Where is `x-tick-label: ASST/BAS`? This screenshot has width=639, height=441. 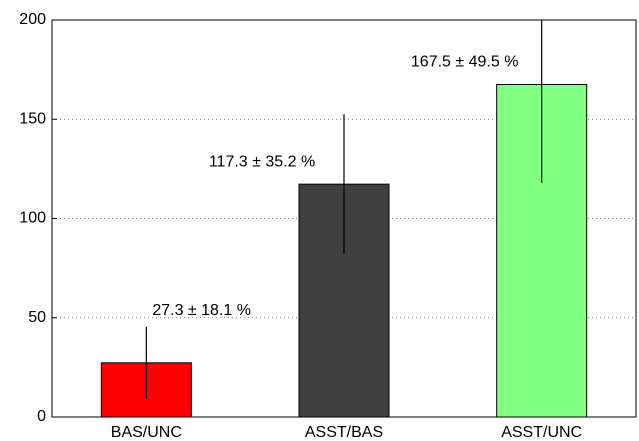
x-tick-label: ASST/BAS is located at coordinates (344, 432).